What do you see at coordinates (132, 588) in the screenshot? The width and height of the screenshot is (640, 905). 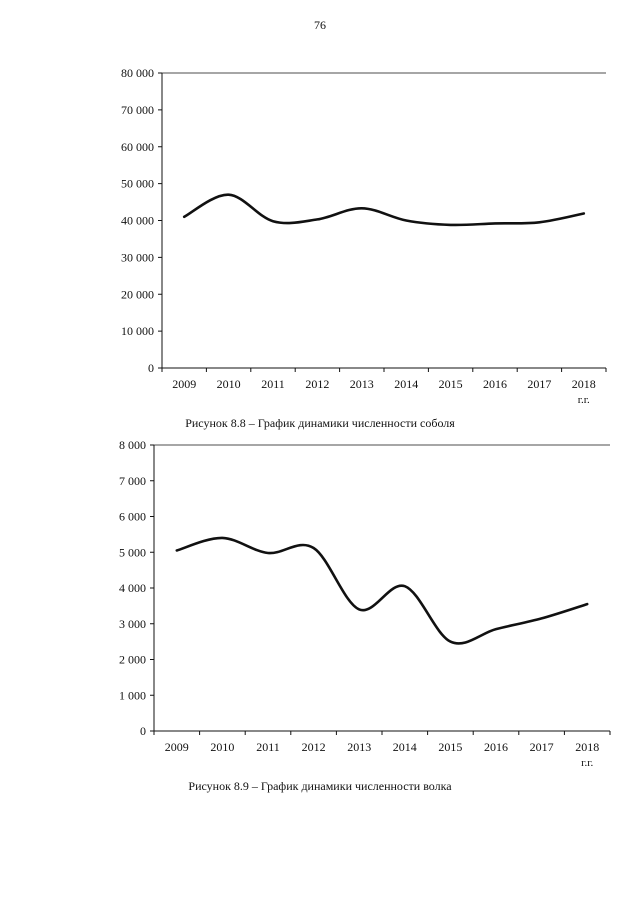 I see `y-tick-label: 4 000` at bounding box center [132, 588].